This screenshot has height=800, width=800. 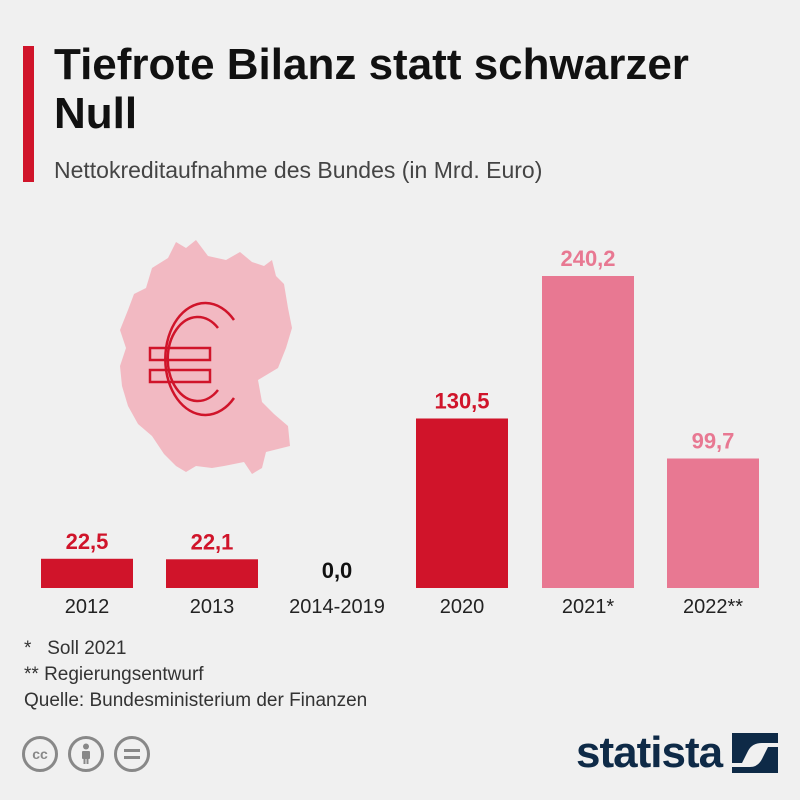 I want to click on value-label-2020: 130,5, so click(x=461, y=400).